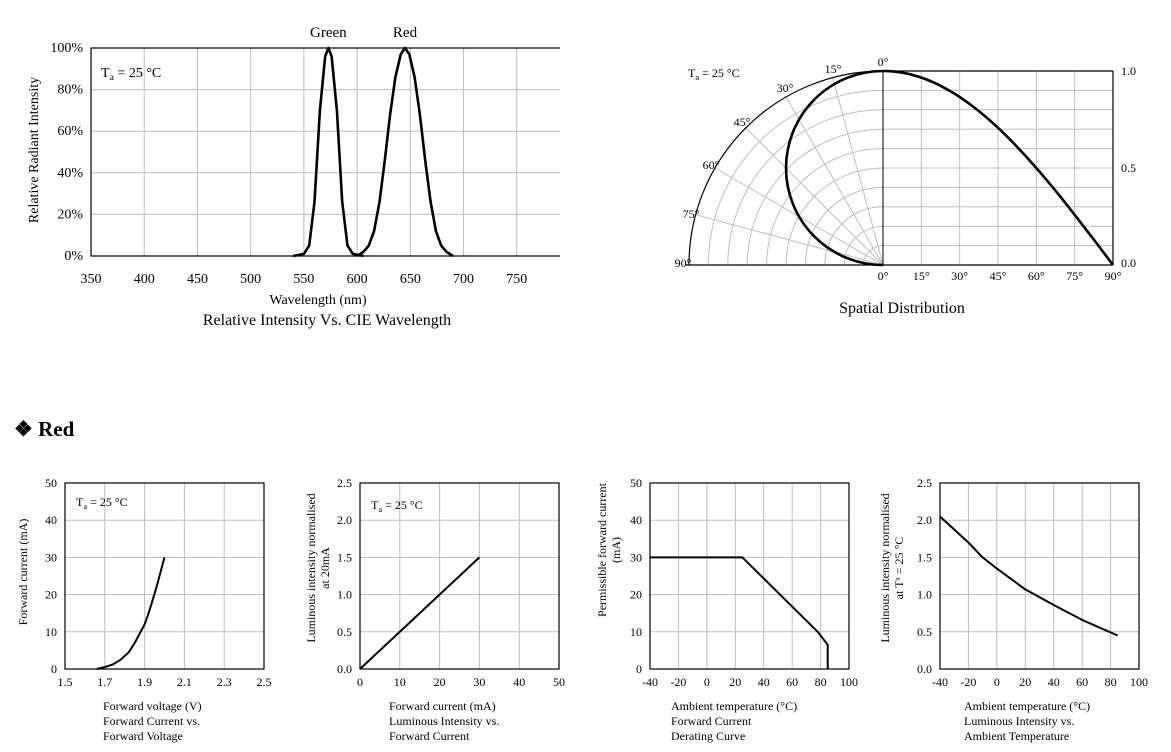 Image resolution: width=1171 pixels, height=752 pixels. Describe the element at coordinates (516, 279) in the screenshot. I see `x-tick-label: 750` at that location.